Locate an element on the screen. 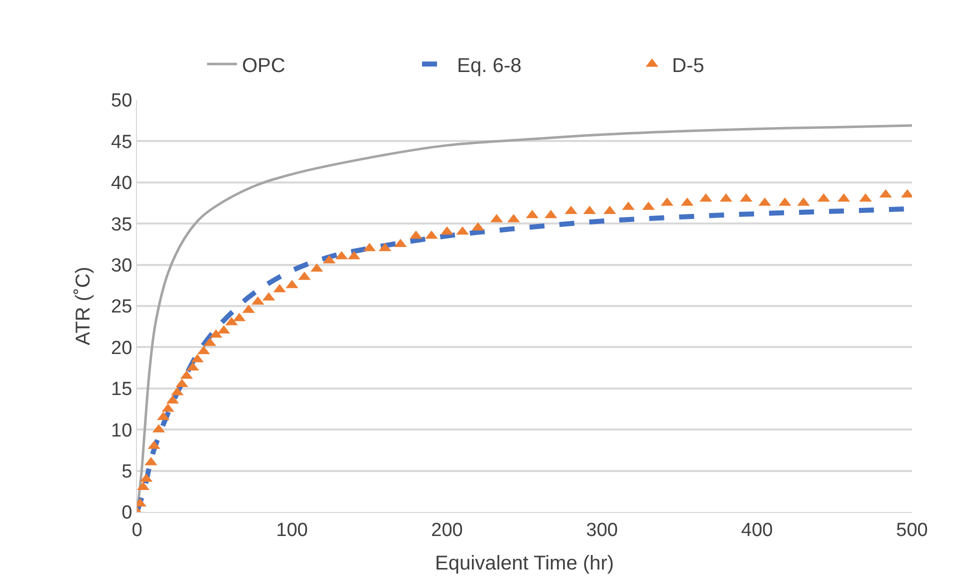 This screenshot has width=960, height=582. y-tick-label: 35 is located at coordinates (121, 225).